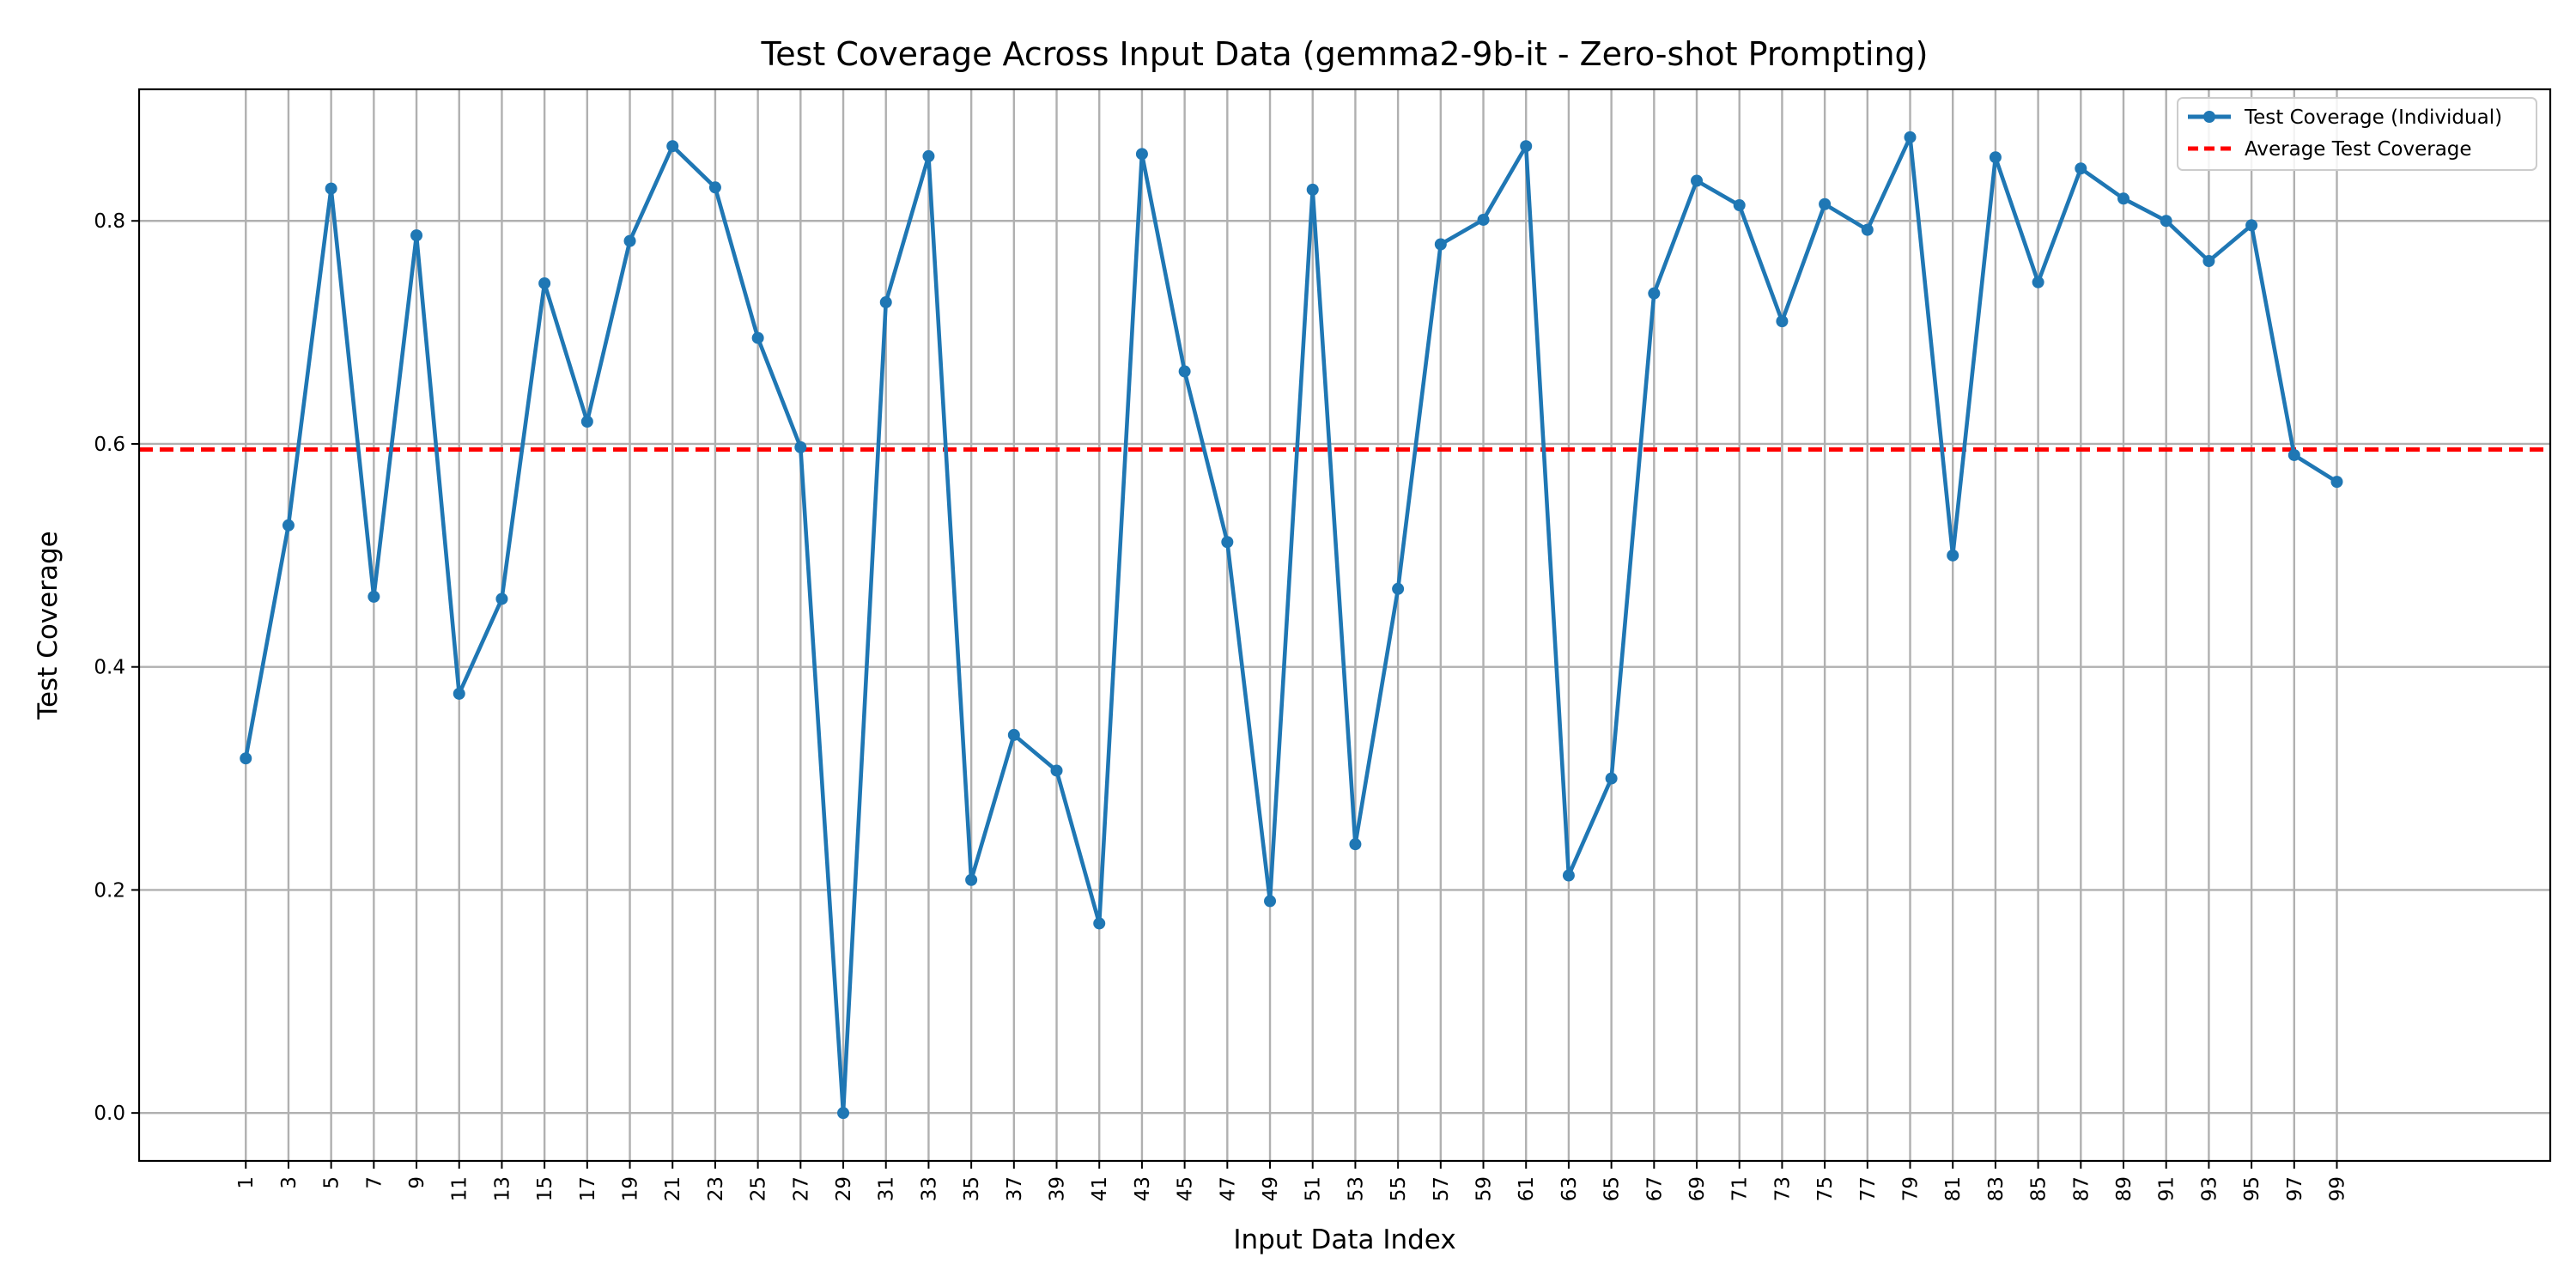  Describe the element at coordinates (972, 1188) in the screenshot. I see `x-tick-label: 35` at that location.